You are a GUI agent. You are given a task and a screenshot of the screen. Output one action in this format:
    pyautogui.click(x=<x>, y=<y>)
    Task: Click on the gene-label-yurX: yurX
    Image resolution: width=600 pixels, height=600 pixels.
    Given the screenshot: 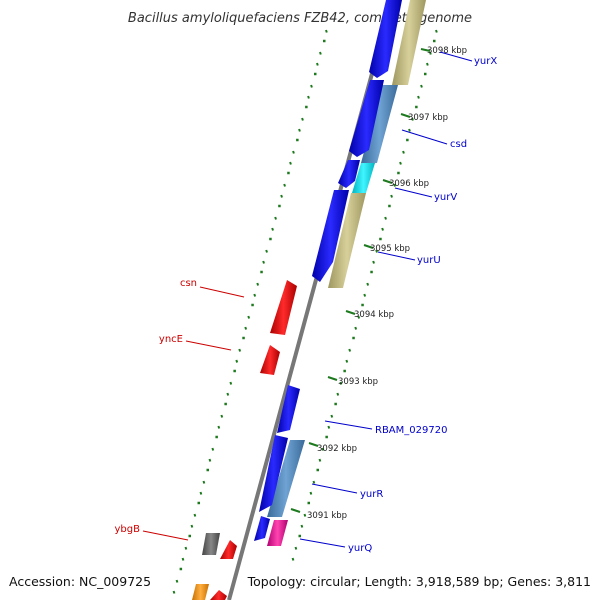 What is the action you would take?
    pyautogui.click(x=485, y=61)
    